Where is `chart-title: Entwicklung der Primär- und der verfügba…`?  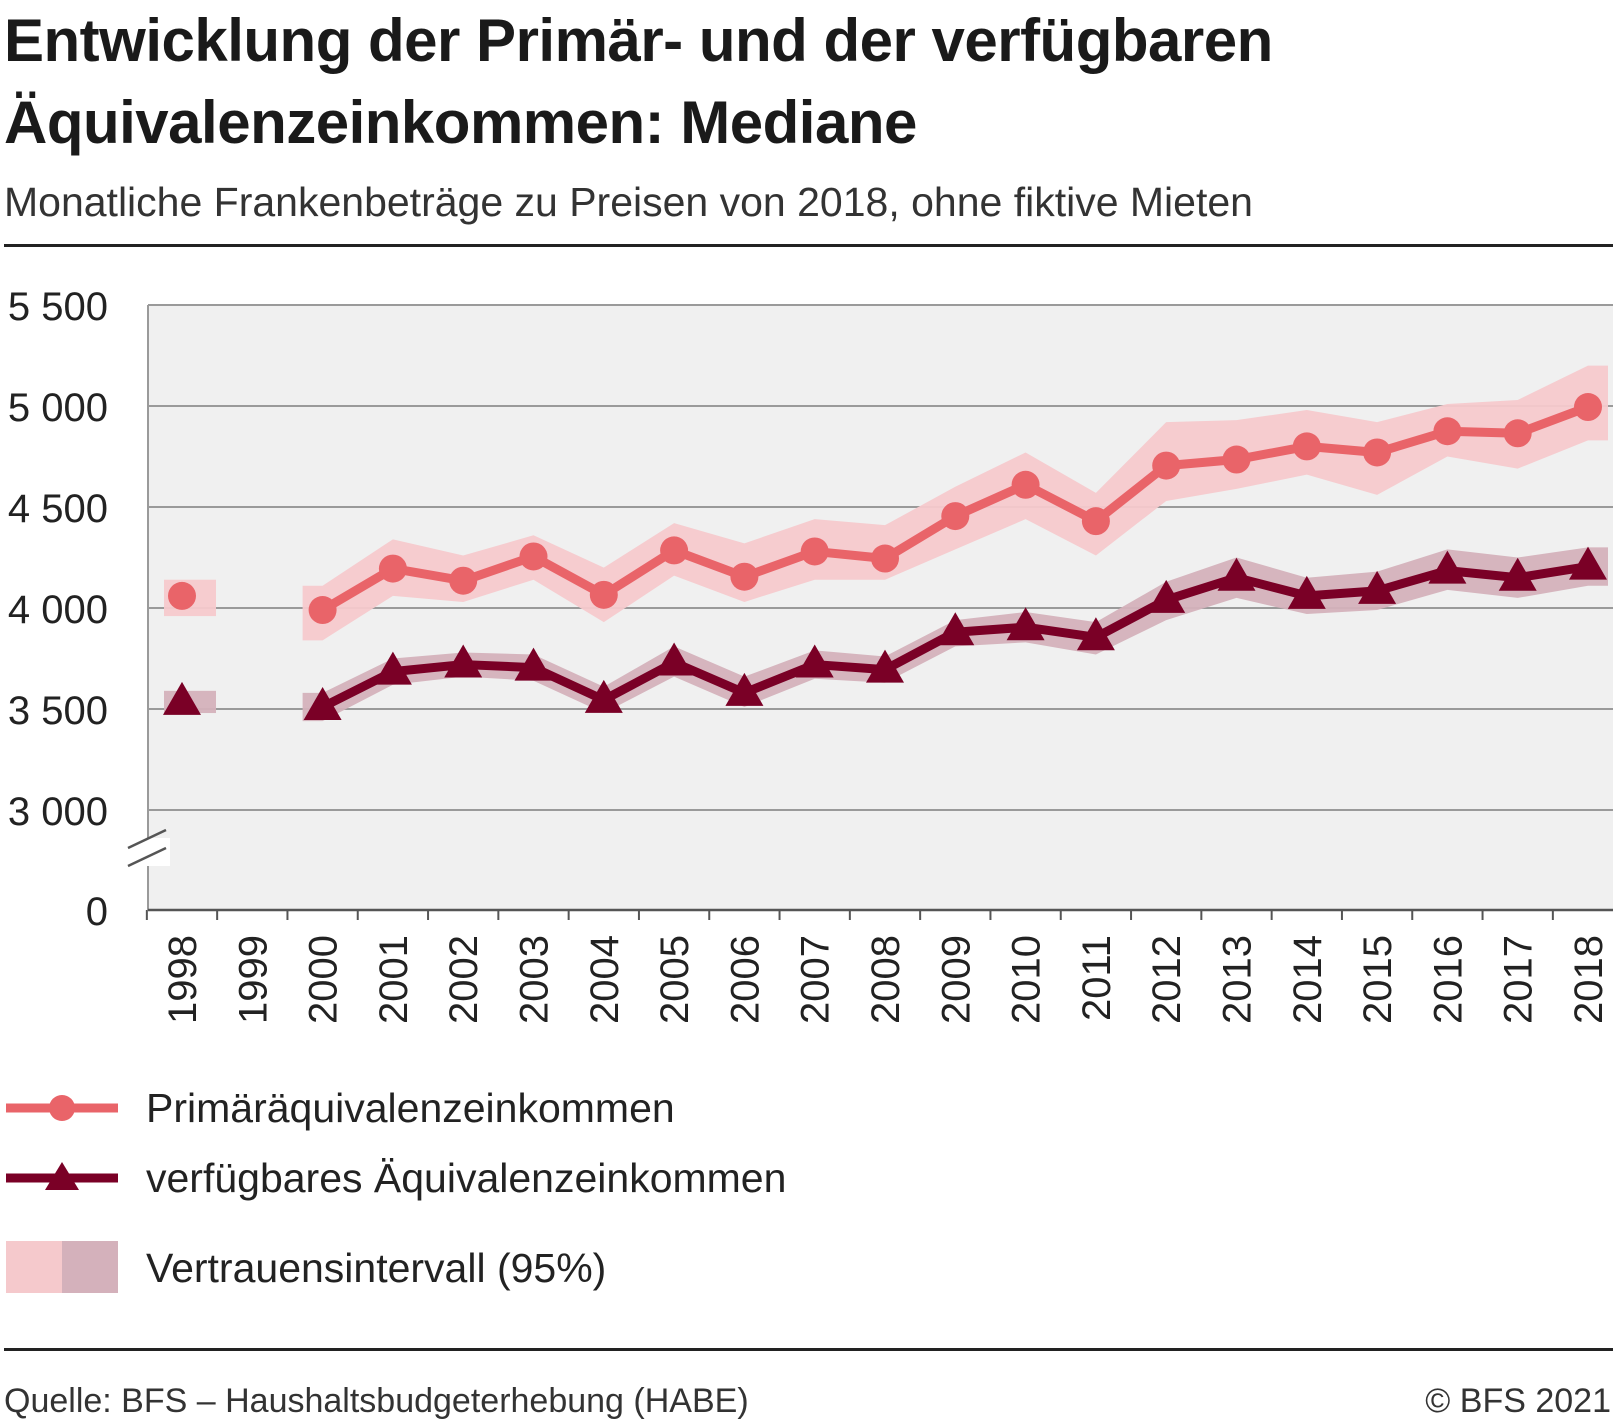
chart-title: Entwicklung der Primär- und der verfügba… is located at coordinates (804, 82).